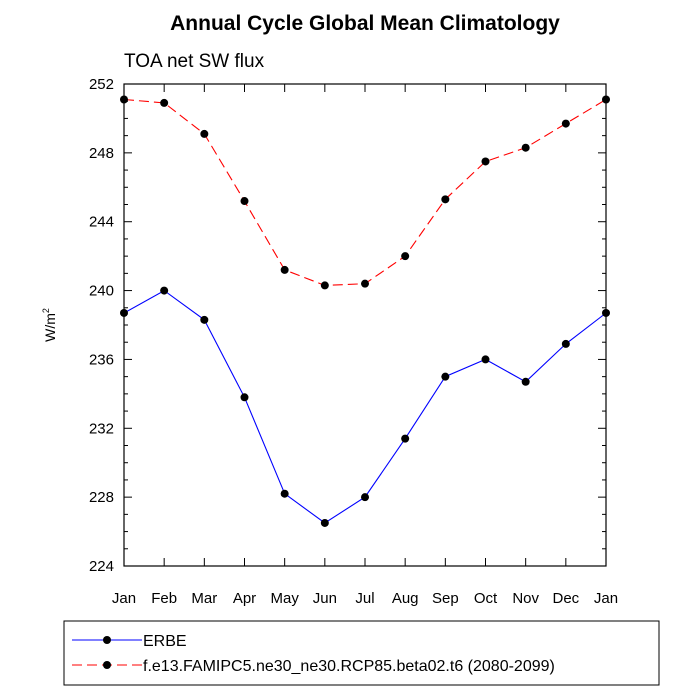 The height and width of the screenshot is (700, 700). I want to click on svg-text: W/m2, so click(49, 325).